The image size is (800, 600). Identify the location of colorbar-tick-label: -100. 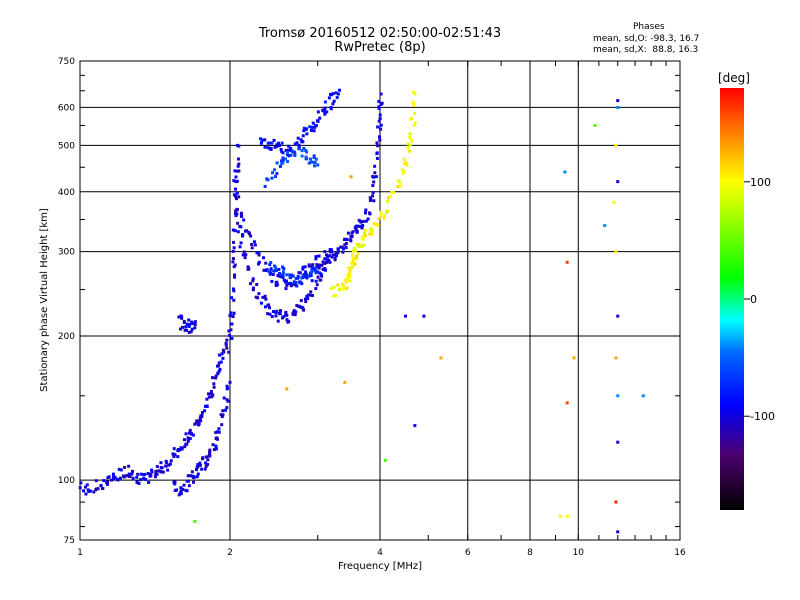
(762, 416).